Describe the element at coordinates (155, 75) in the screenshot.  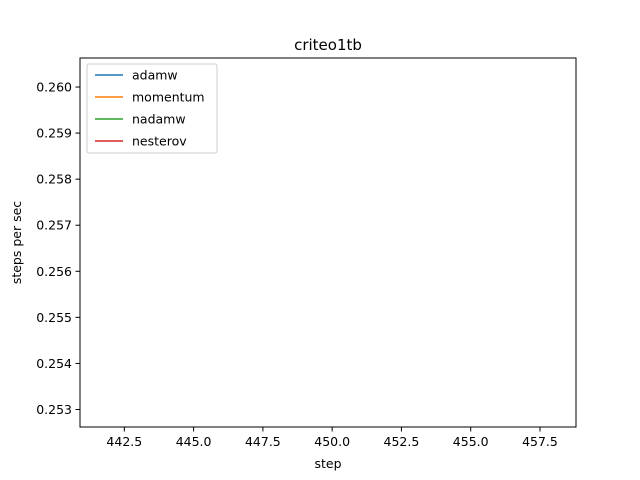
I see `legend-label-adamw: adamw` at that location.